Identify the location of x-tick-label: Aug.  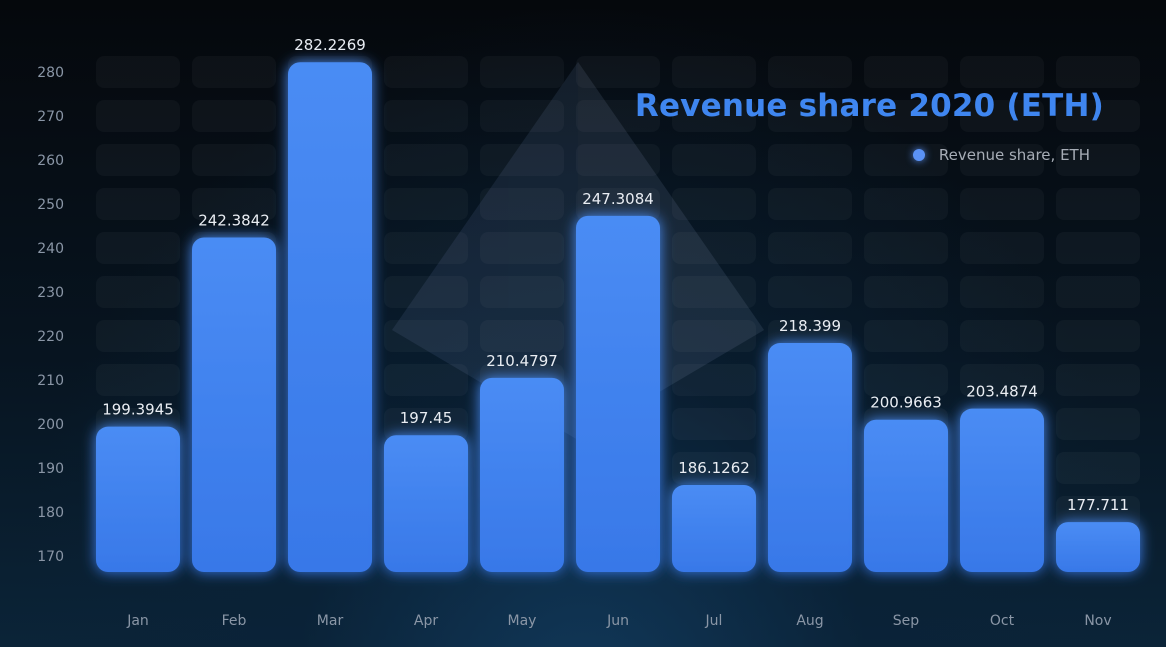
(809, 621).